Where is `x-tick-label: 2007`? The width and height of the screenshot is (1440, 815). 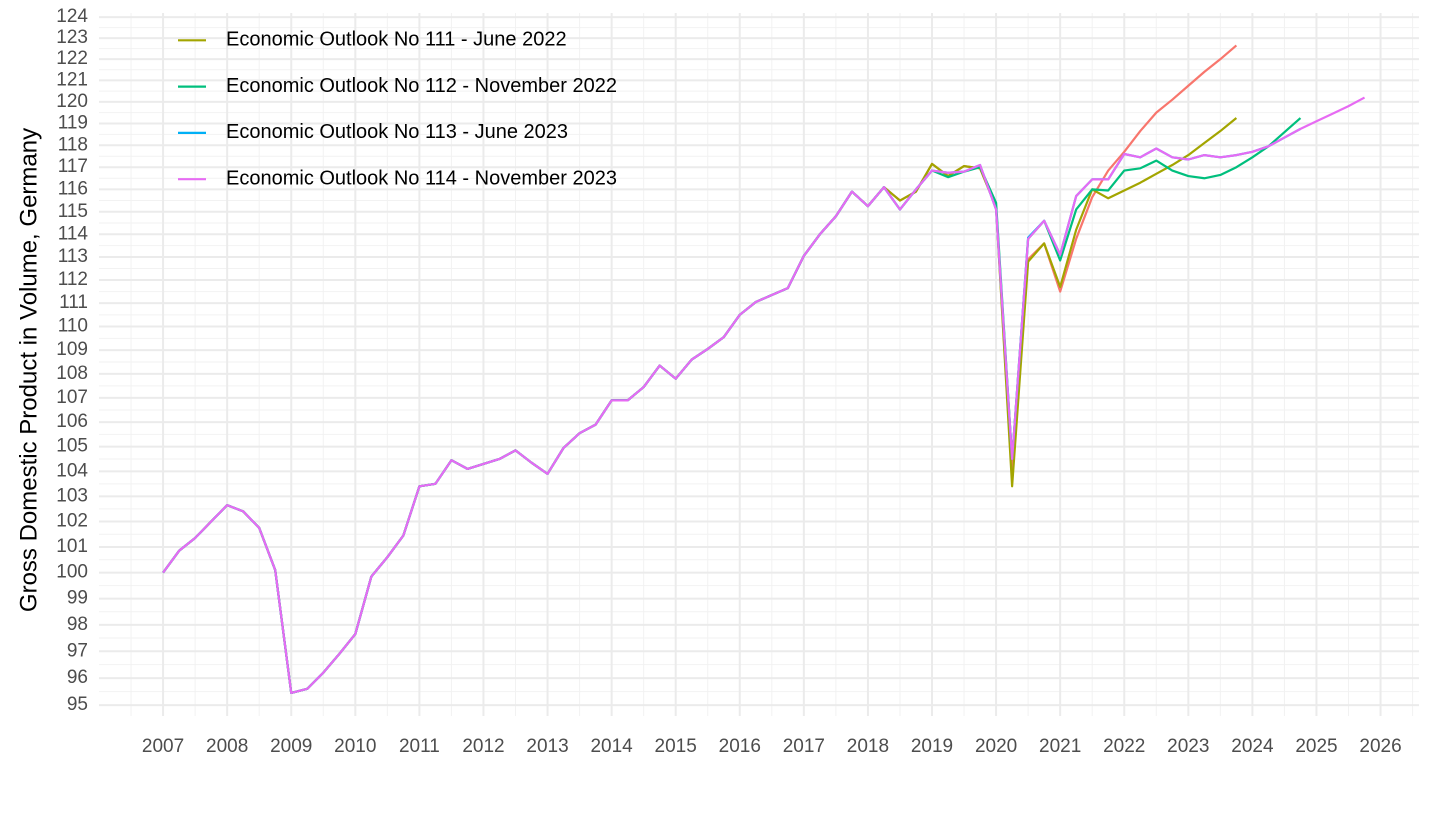 x-tick-label: 2007 is located at coordinates (163, 746).